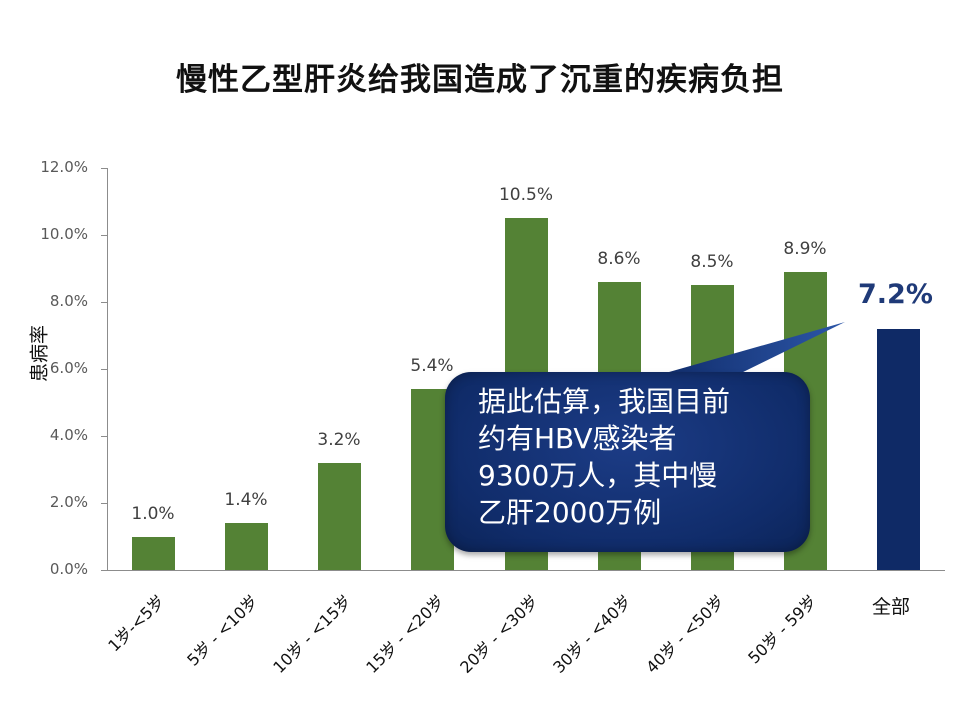 The image size is (960, 720). What do you see at coordinates (805, 248) in the screenshot?
I see `bar-value-label: 8.9%` at bounding box center [805, 248].